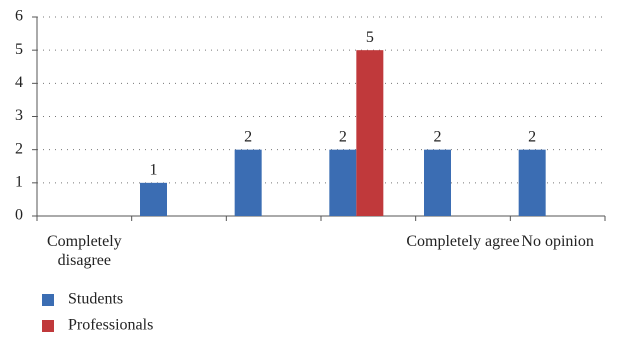 This screenshot has height=340, width=622. What do you see at coordinates (19, 182) in the screenshot?
I see `y-tick-label: 1` at bounding box center [19, 182].